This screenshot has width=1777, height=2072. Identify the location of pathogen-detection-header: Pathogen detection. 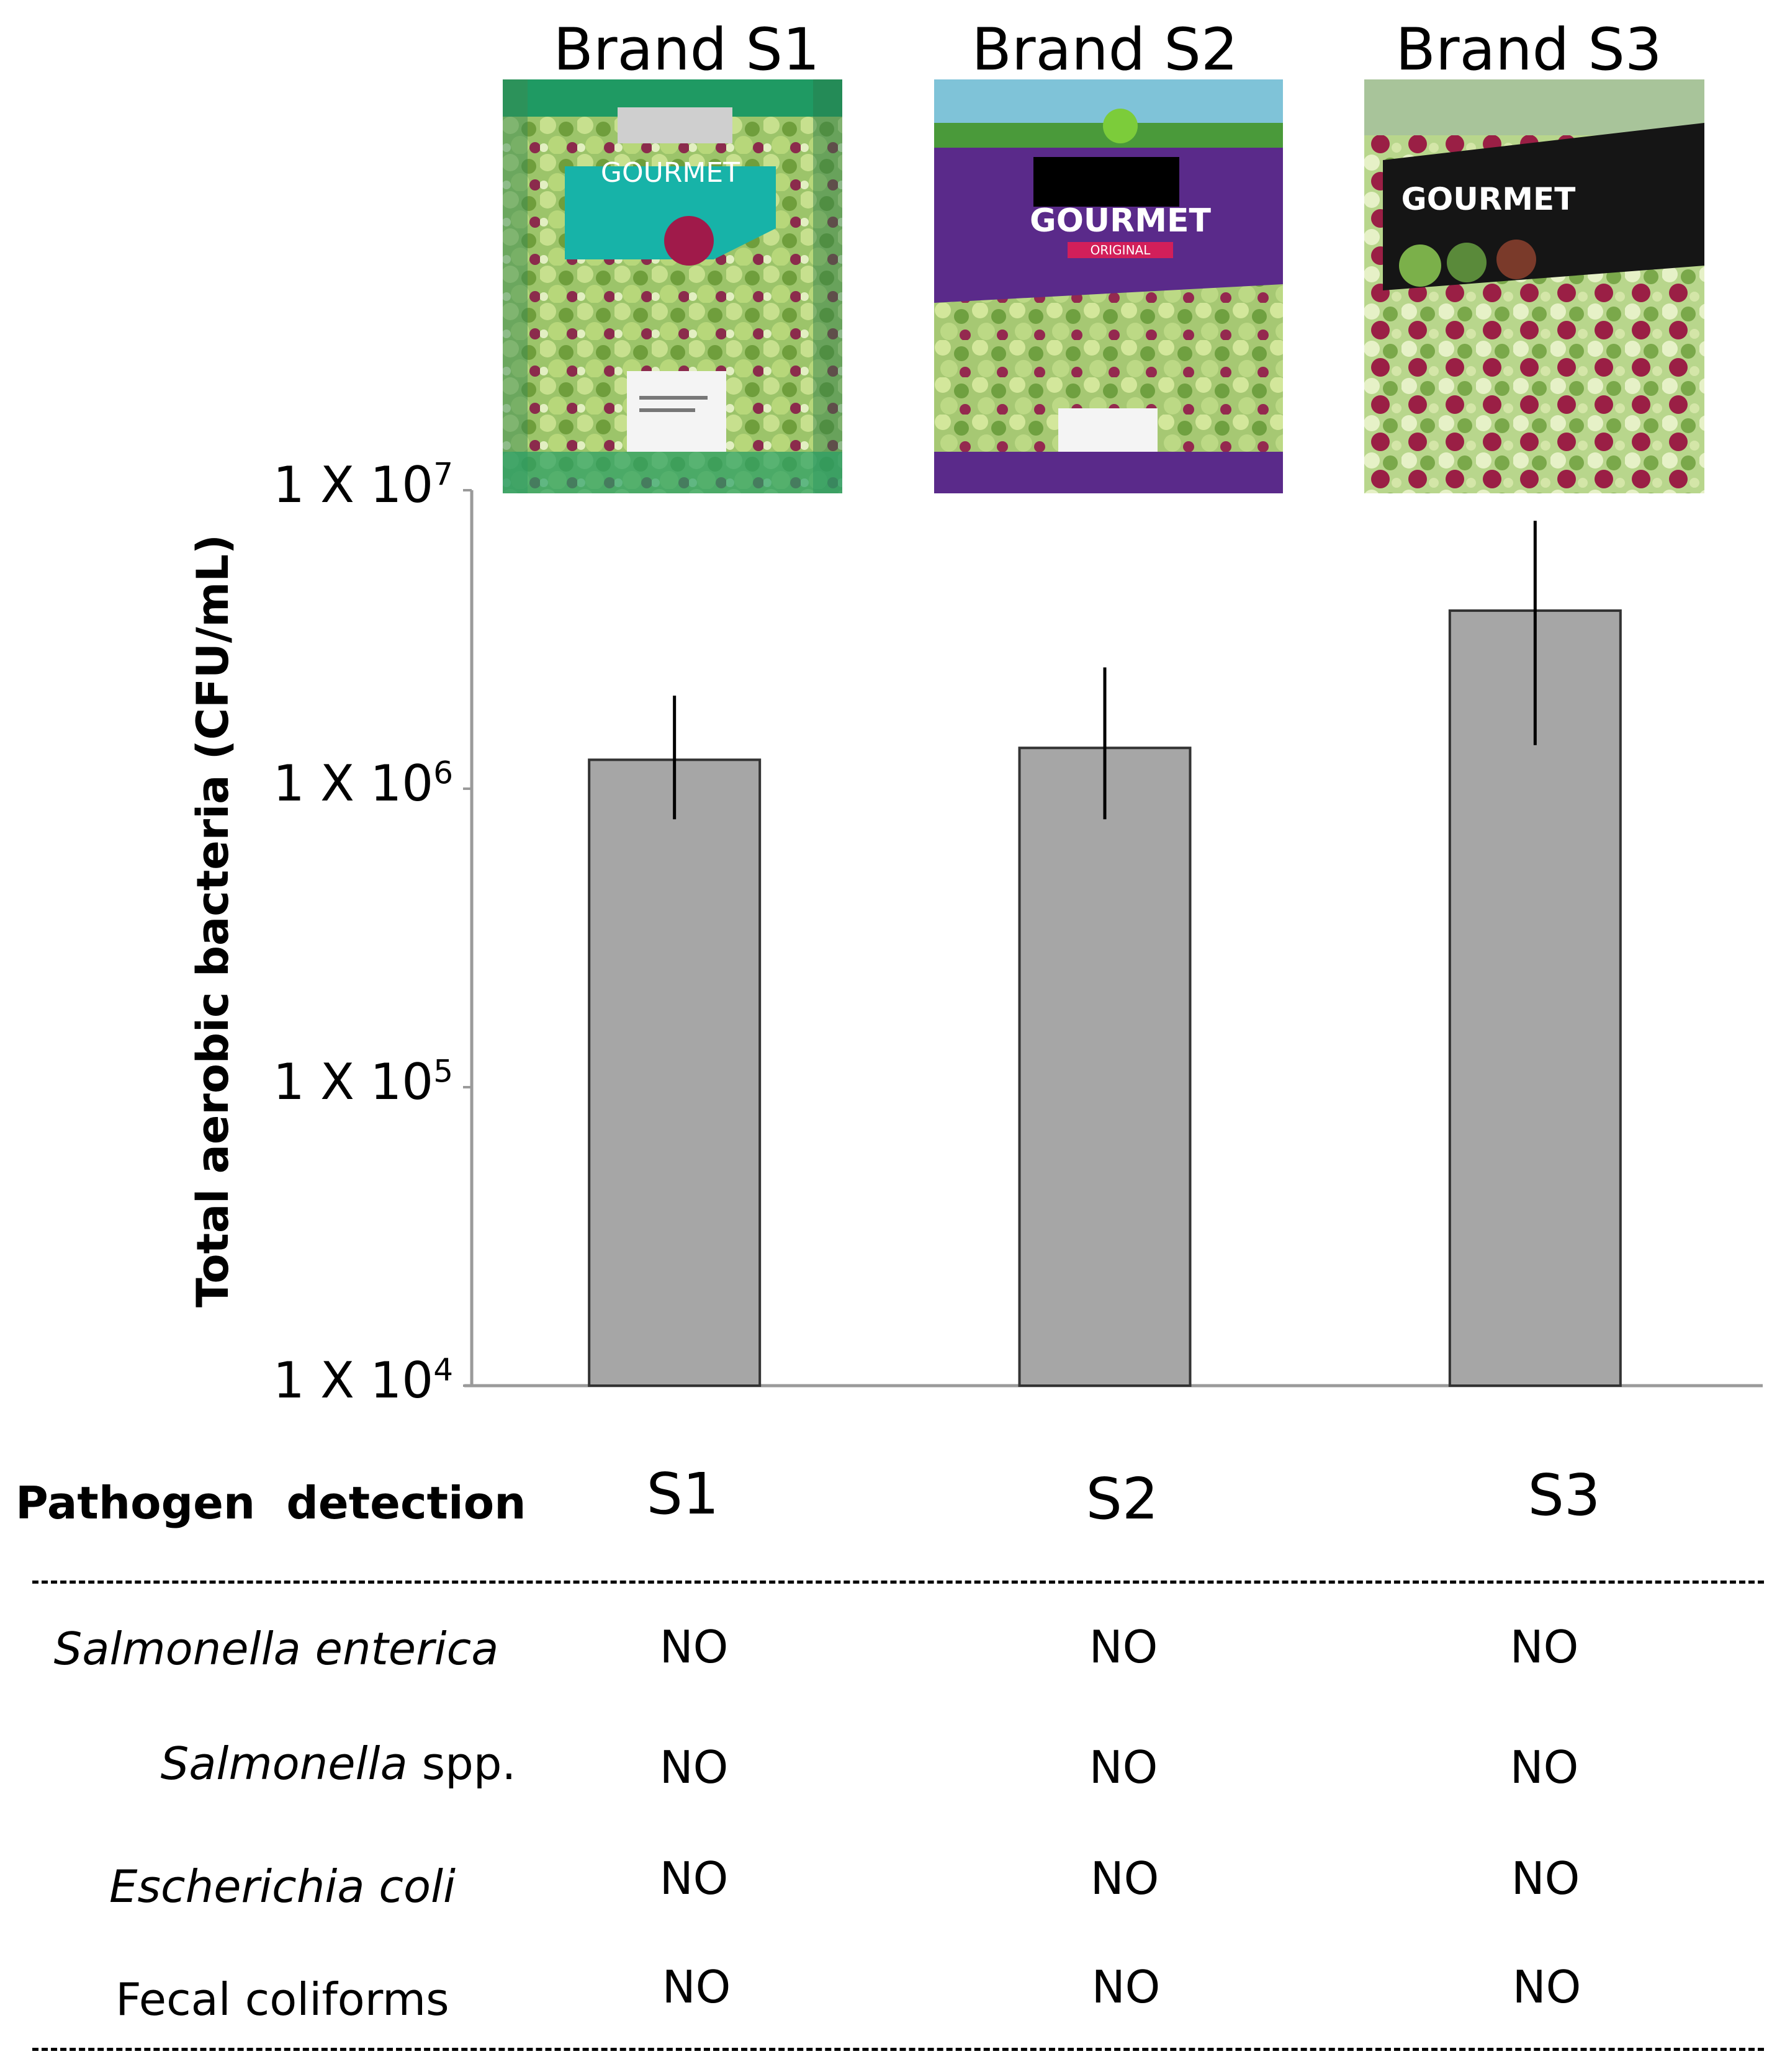
(271, 1503).